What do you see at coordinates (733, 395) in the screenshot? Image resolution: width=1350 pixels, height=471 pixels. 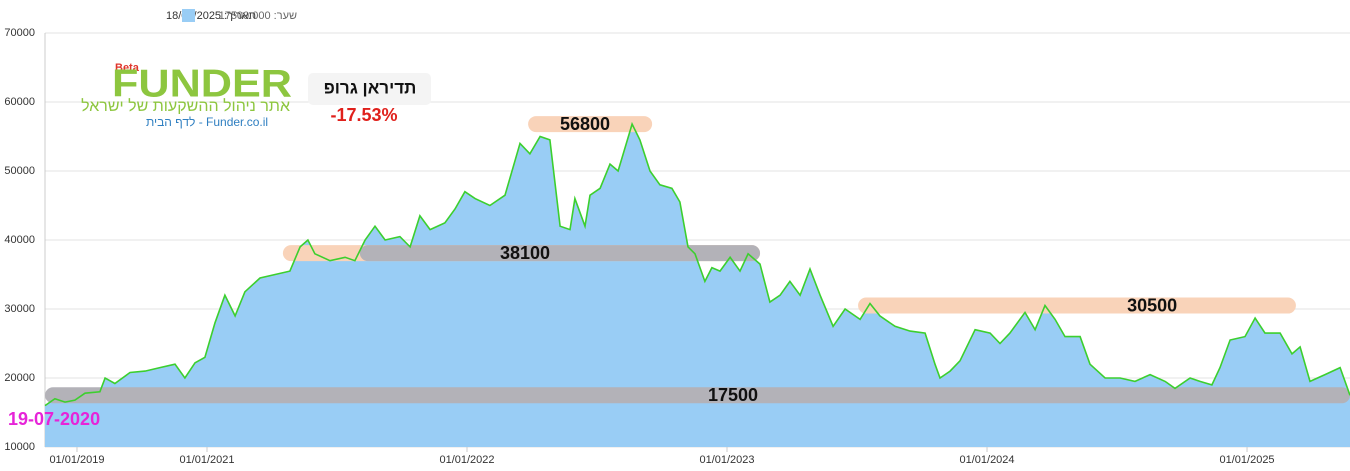 I see `level-label: 17500` at bounding box center [733, 395].